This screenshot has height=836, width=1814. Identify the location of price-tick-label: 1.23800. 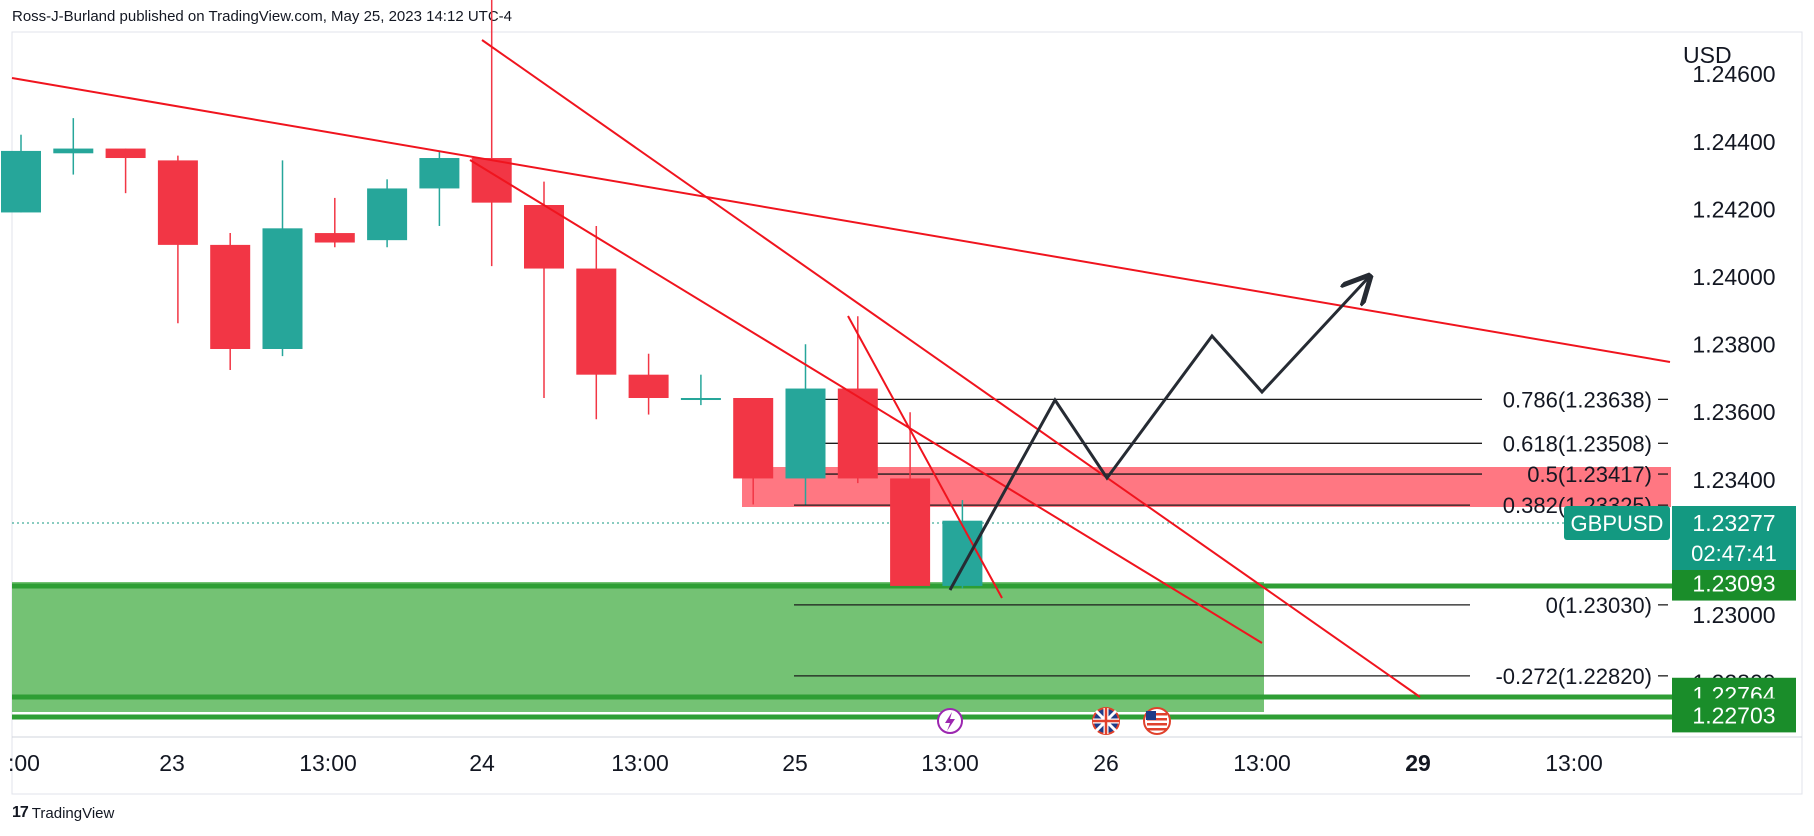
(1733, 345).